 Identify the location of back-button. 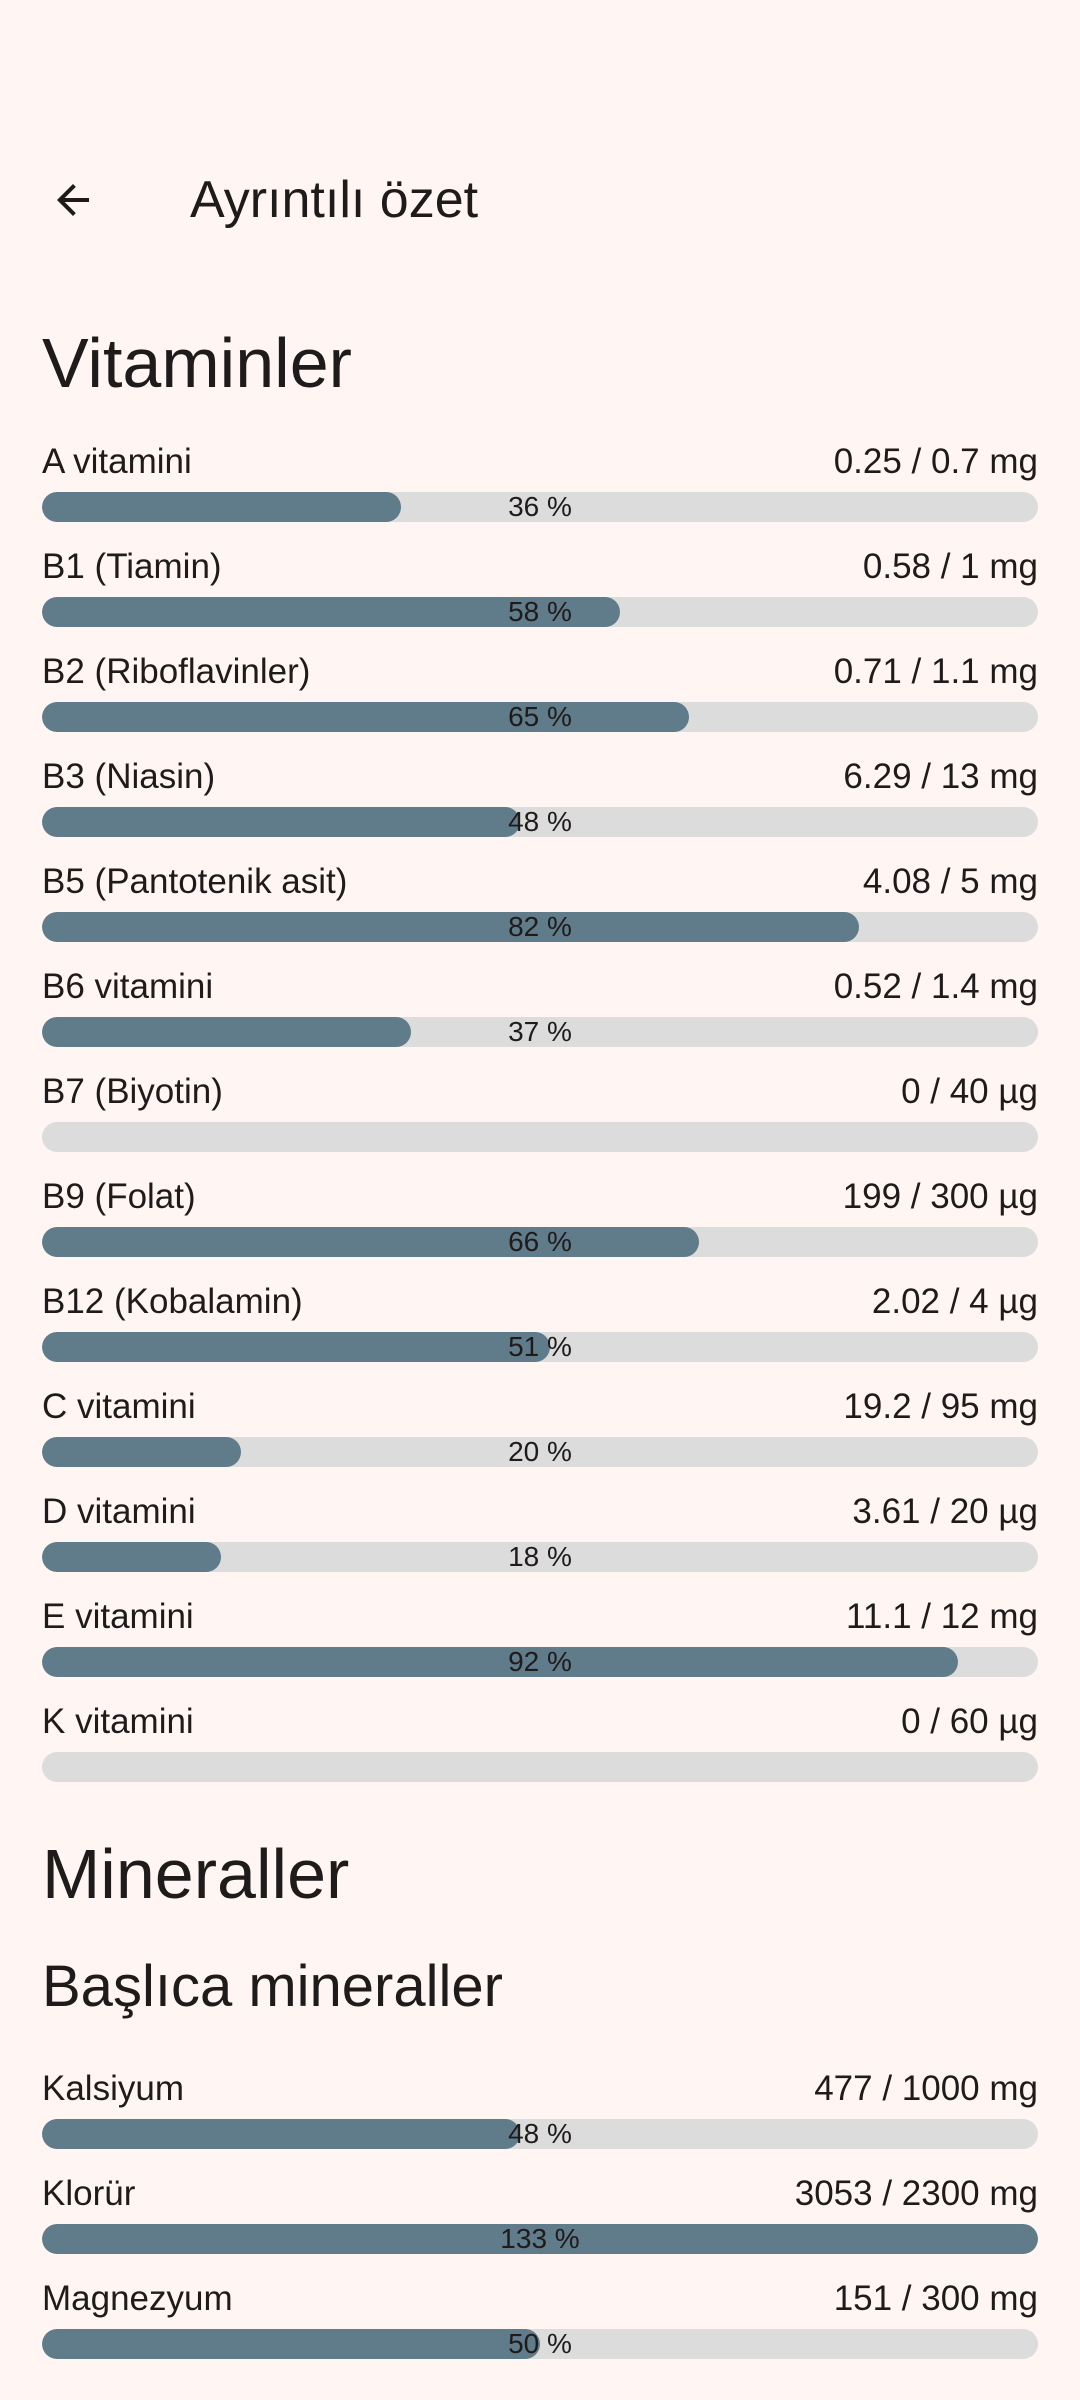
(73, 200).